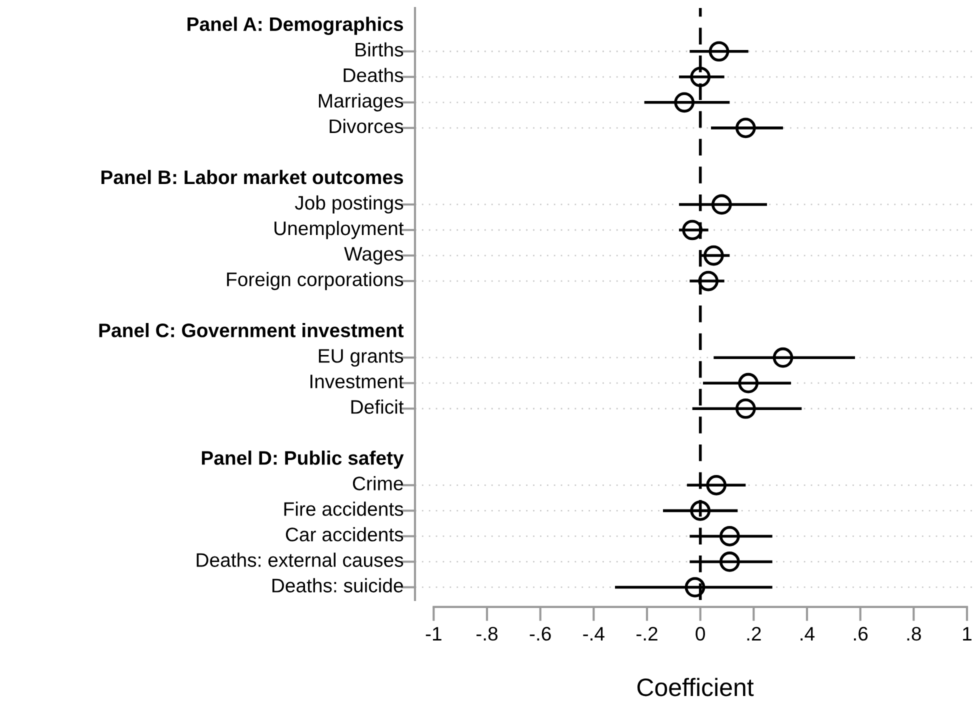 Image resolution: width=976 pixels, height=711 pixels. What do you see at coordinates (861, 633) in the screenshot?
I see `x-tick-label: .6` at bounding box center [861, 633].